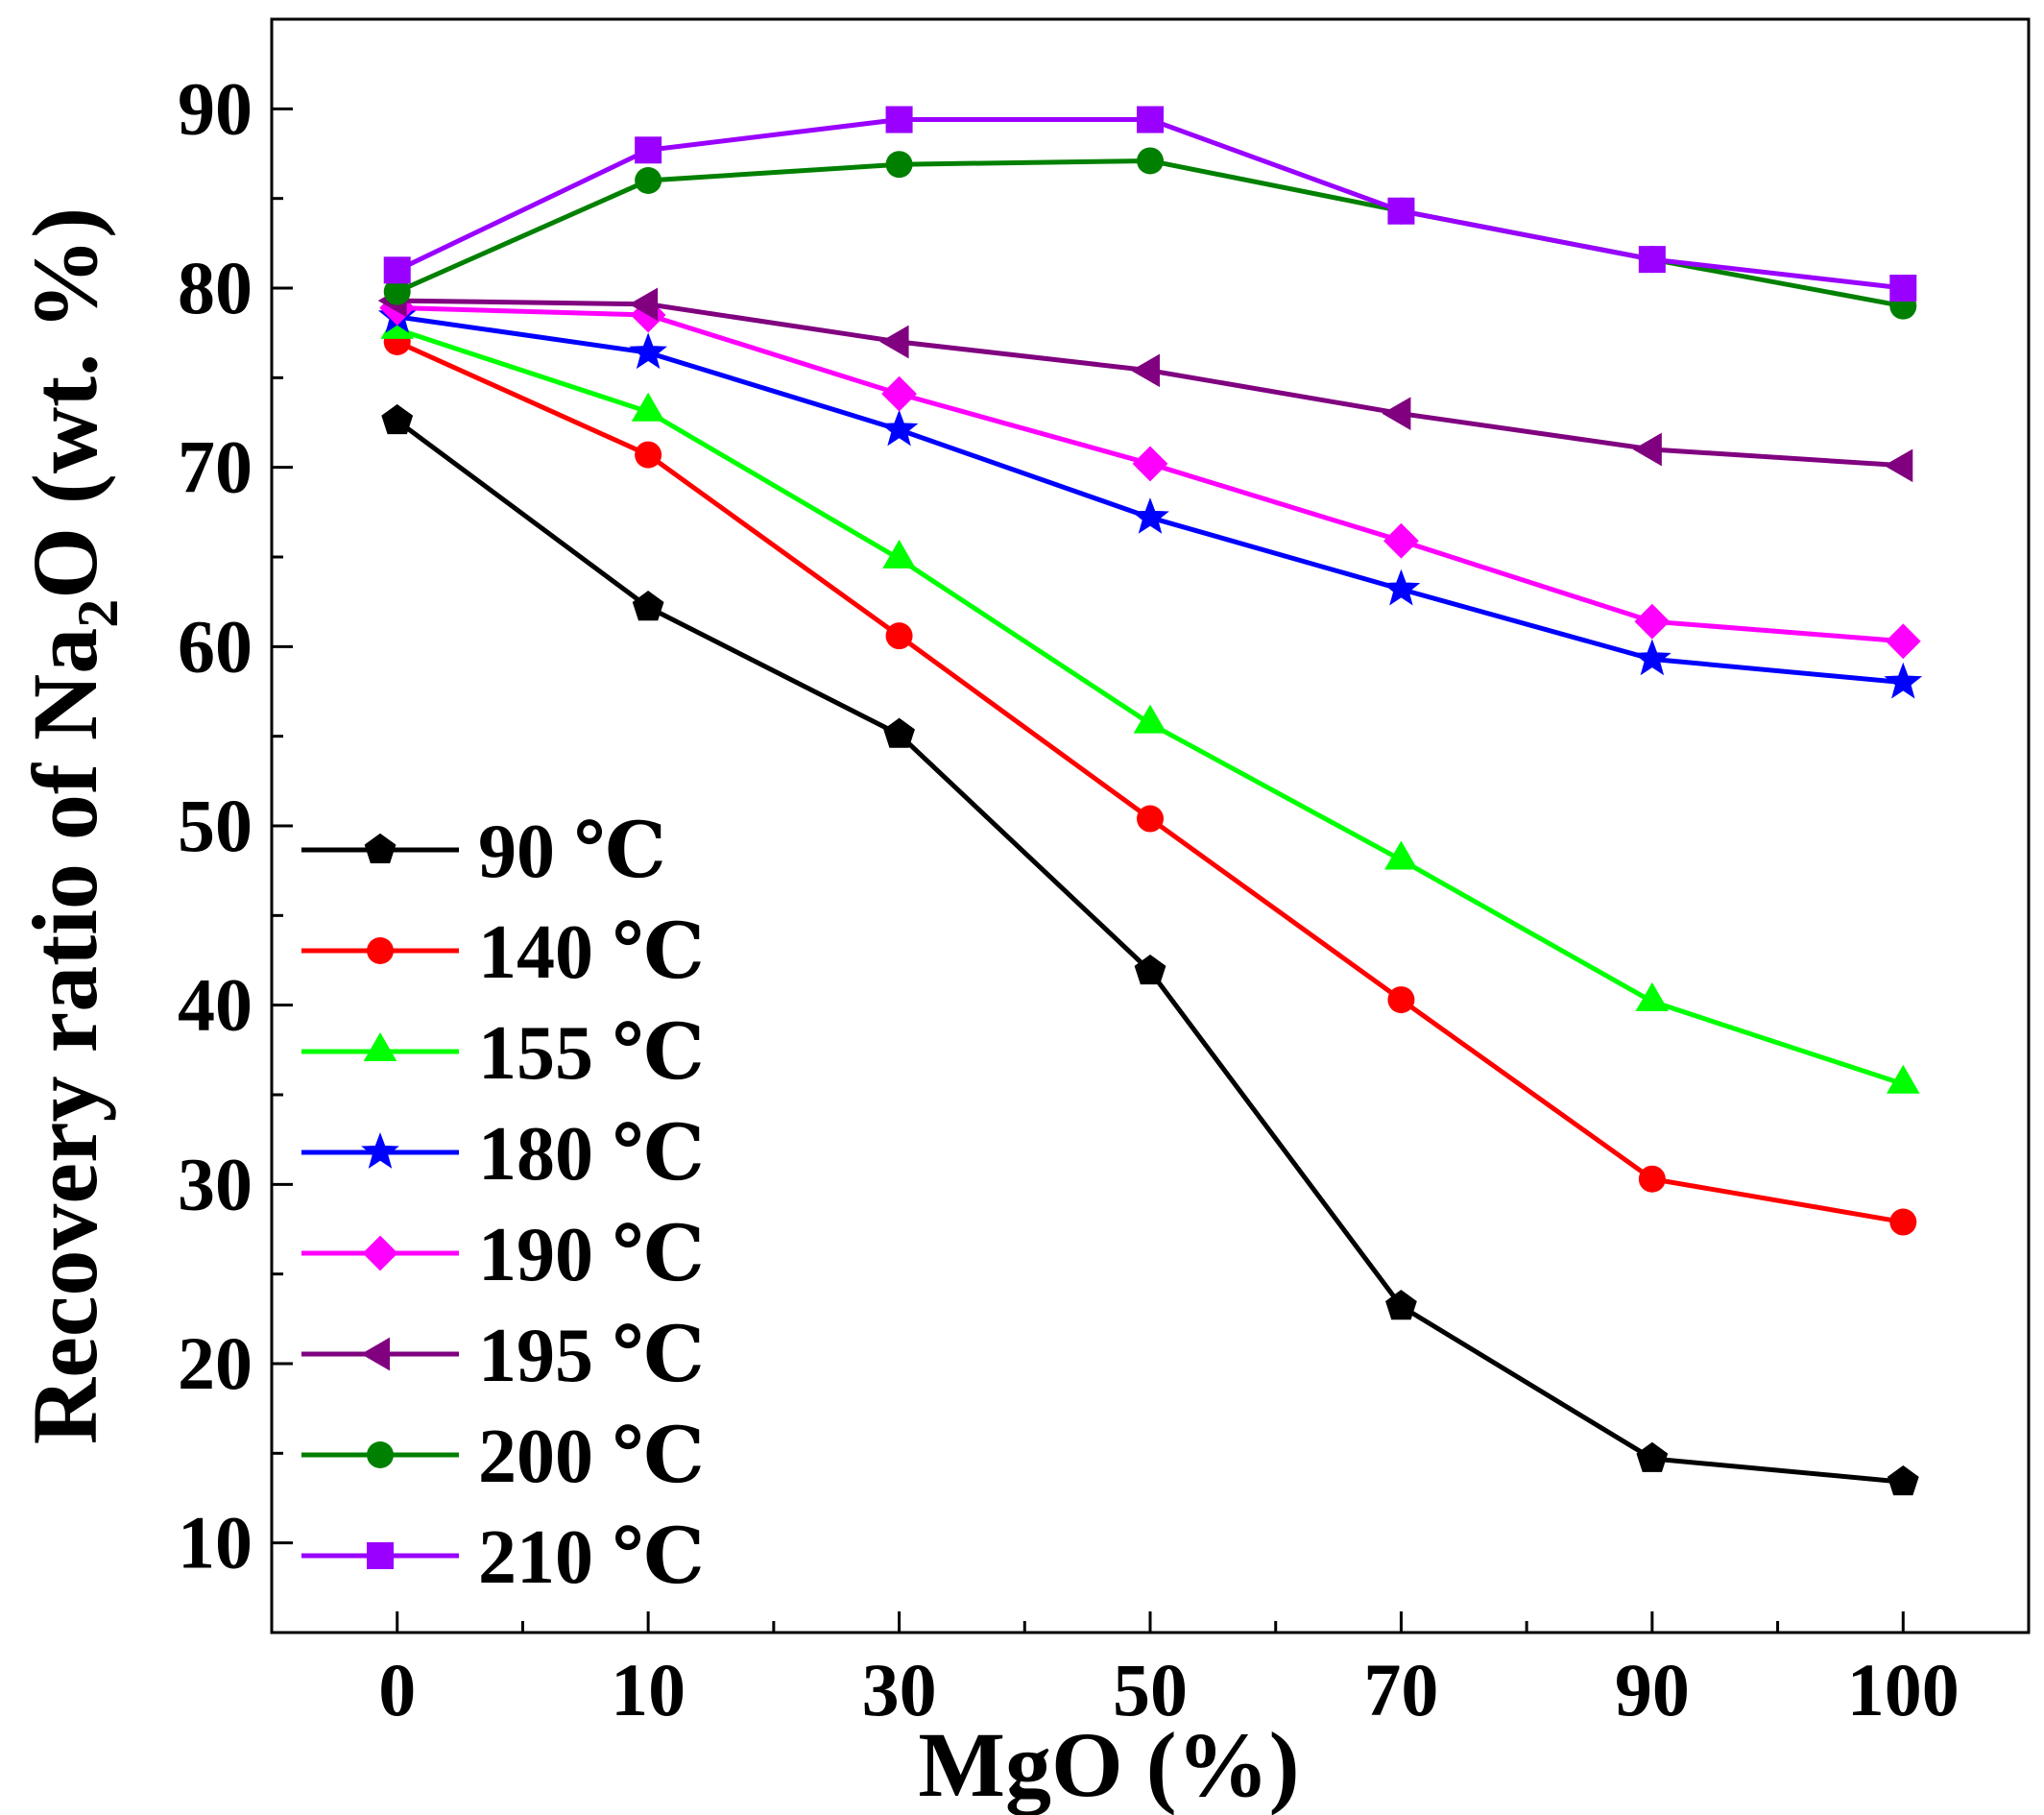  I want to click on legend-item: 190 ℃, so click(503, 1255).